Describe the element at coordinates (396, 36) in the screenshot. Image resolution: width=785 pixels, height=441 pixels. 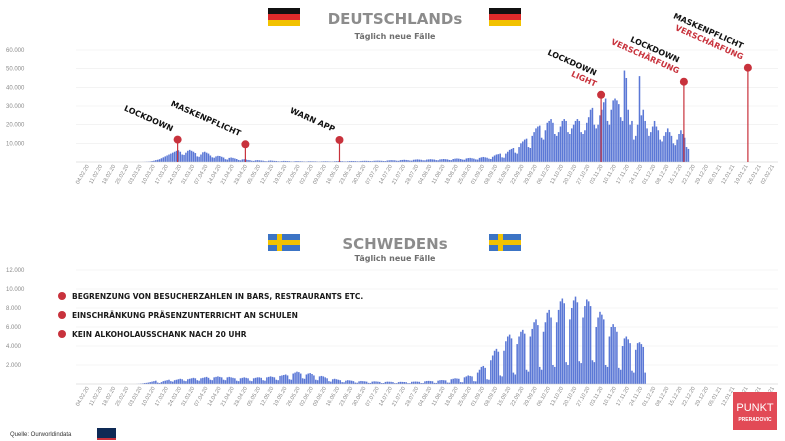
I see `germany-subtitle: Täglich neue Fälle` at that location.